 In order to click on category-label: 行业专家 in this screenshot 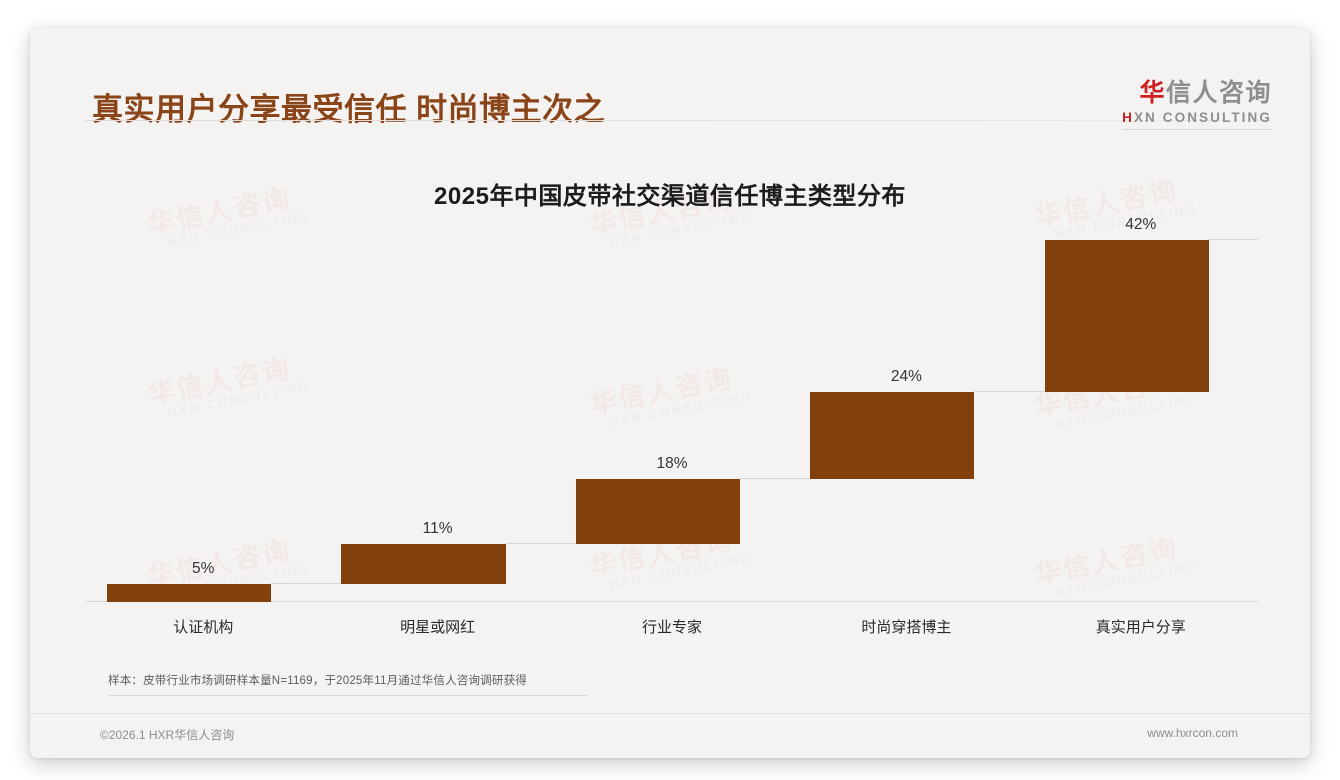, I will do `click(671, 627)`.